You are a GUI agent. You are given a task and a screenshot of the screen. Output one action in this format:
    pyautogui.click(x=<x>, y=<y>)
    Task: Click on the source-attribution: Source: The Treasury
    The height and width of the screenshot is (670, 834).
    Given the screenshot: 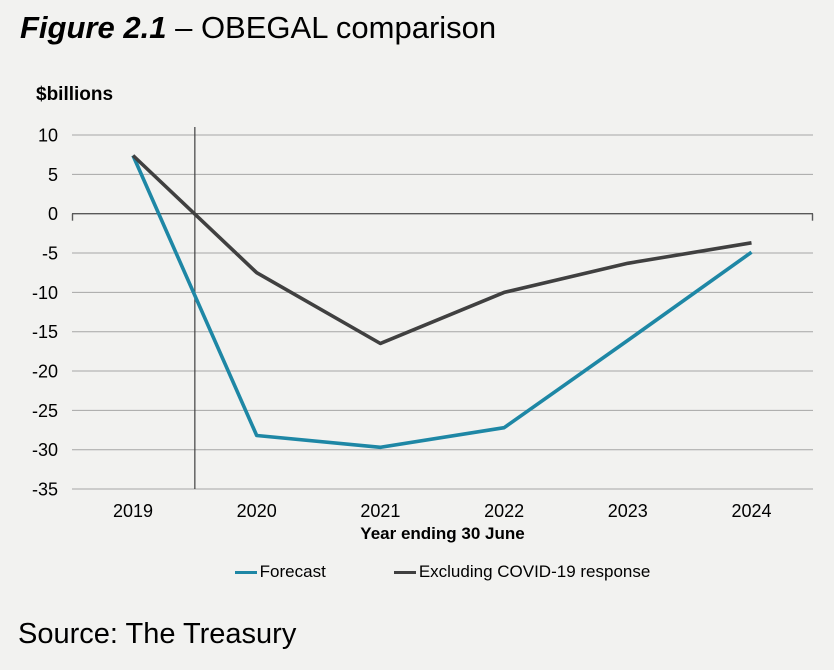 What is the action you would take?
    pyautogui.click(x=157, y=634)
    